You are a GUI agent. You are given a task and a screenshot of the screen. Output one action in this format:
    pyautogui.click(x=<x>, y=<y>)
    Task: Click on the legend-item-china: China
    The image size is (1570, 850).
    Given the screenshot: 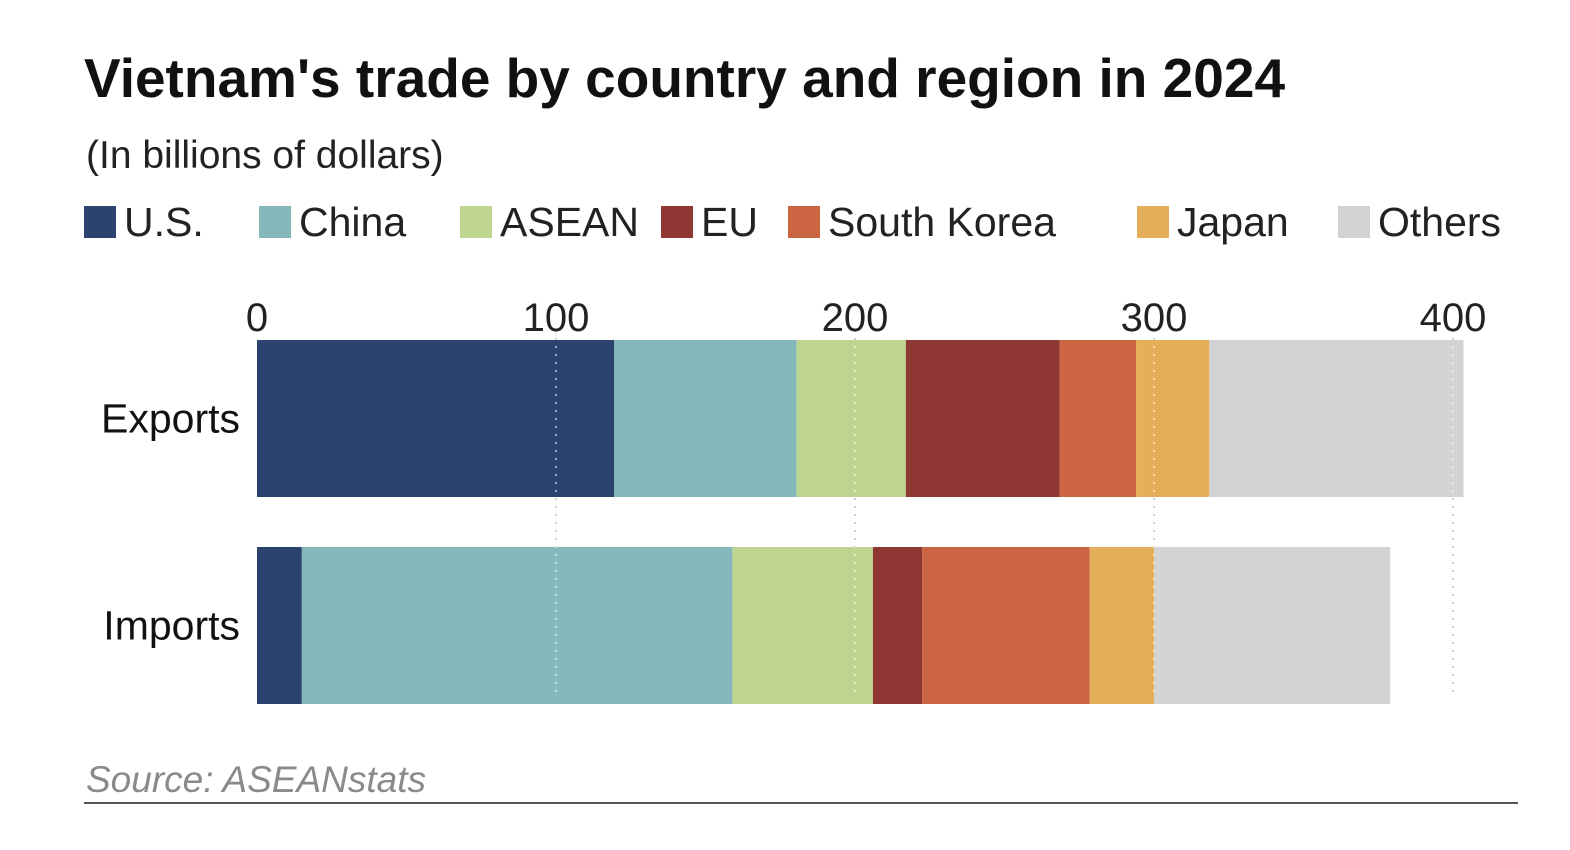 What is the action you would take?
    pyautogui.click(x=332, y=222)
    